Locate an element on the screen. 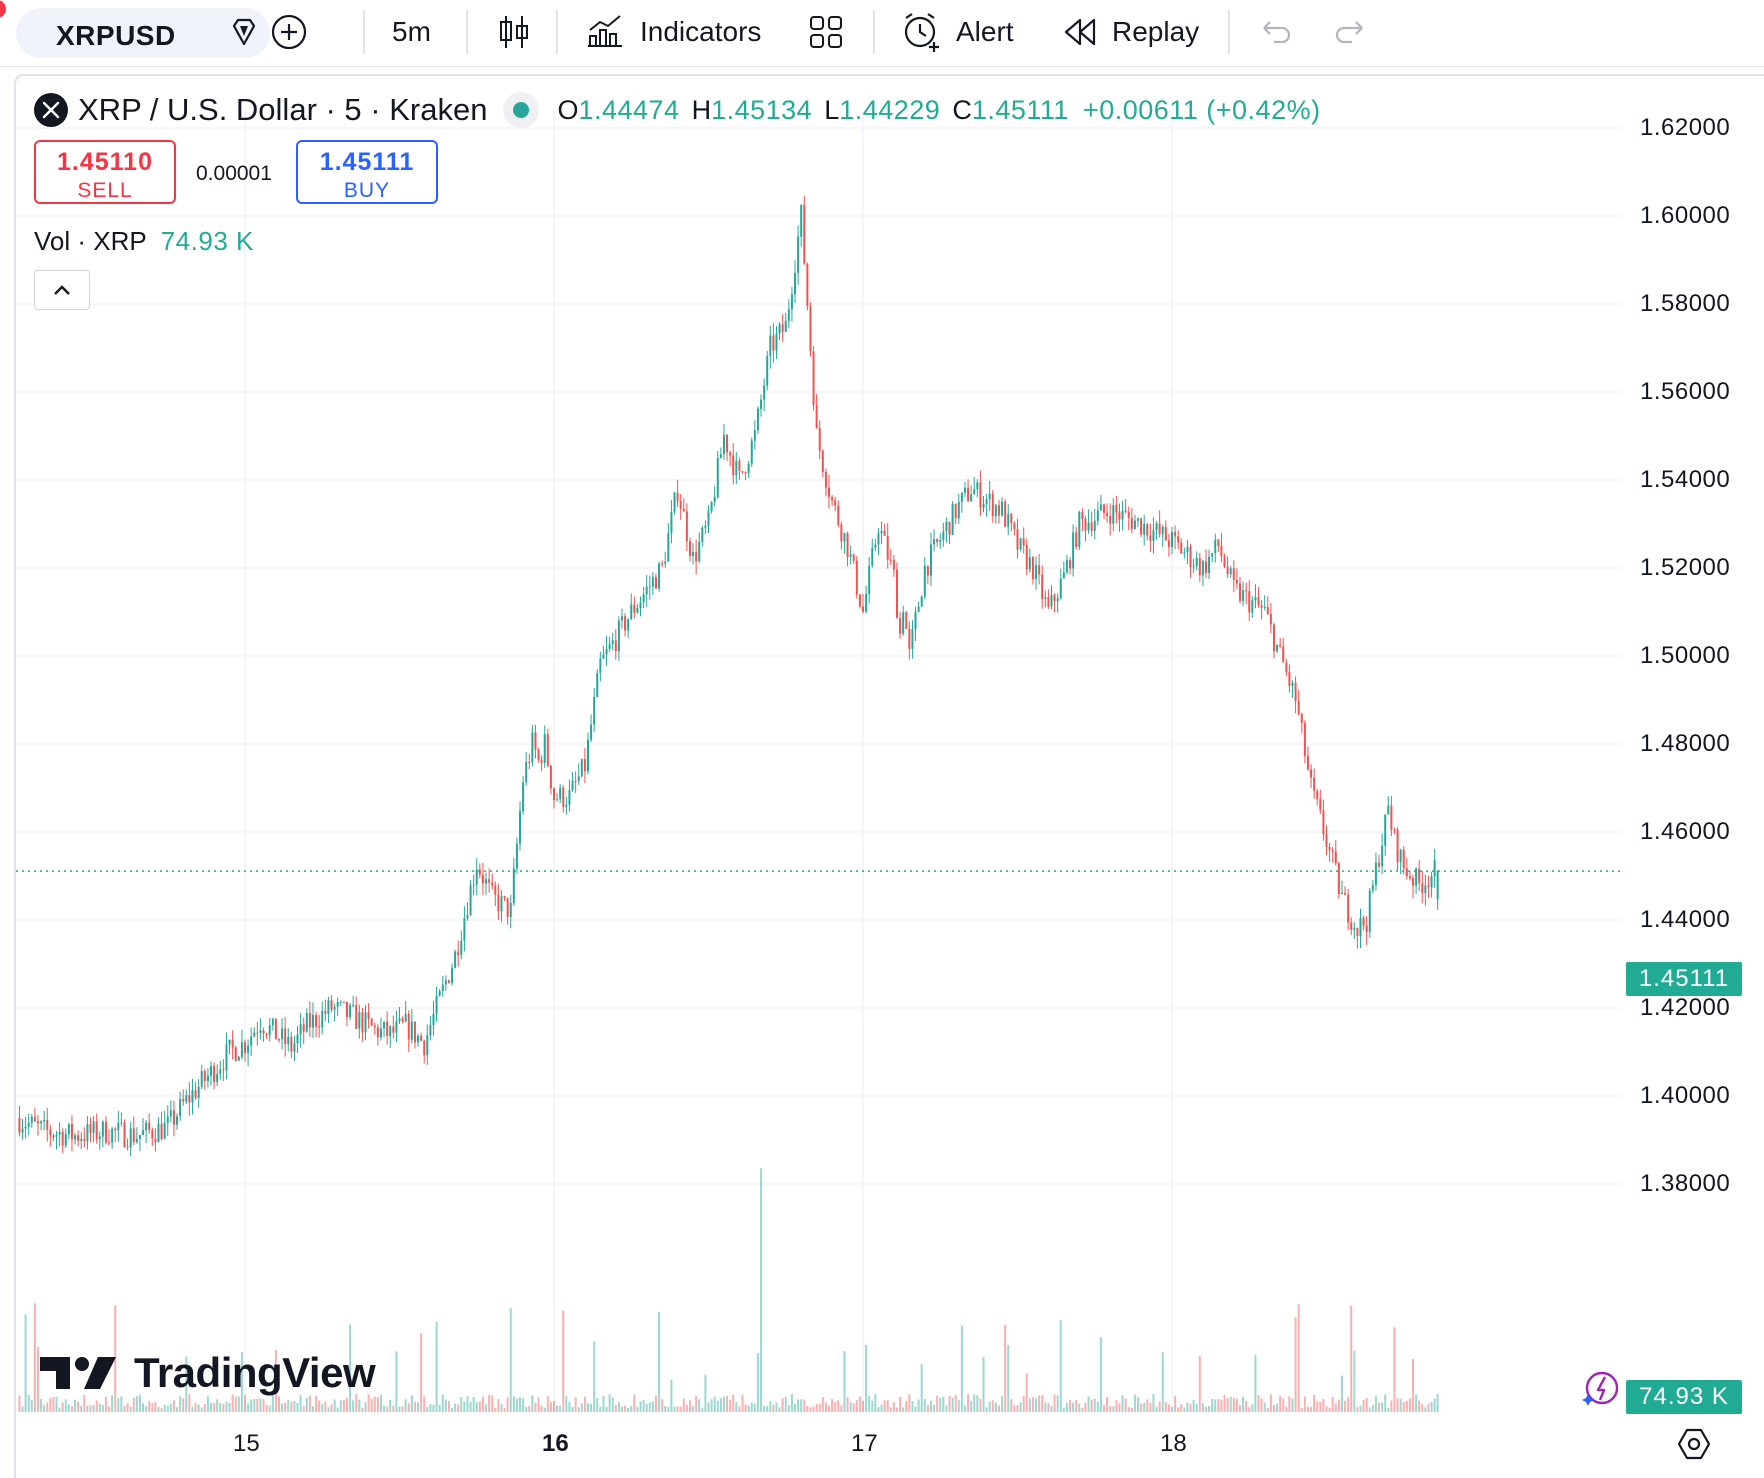 This screenshot has height=1478, width=1764. chart-type-button is located at coordinates (514, 32).